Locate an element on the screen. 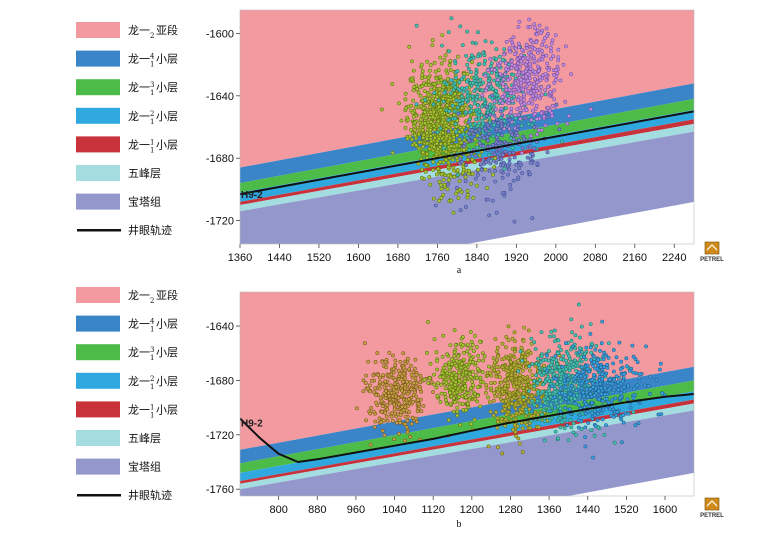  subplot-label: b is located at coordinates (459, 524).